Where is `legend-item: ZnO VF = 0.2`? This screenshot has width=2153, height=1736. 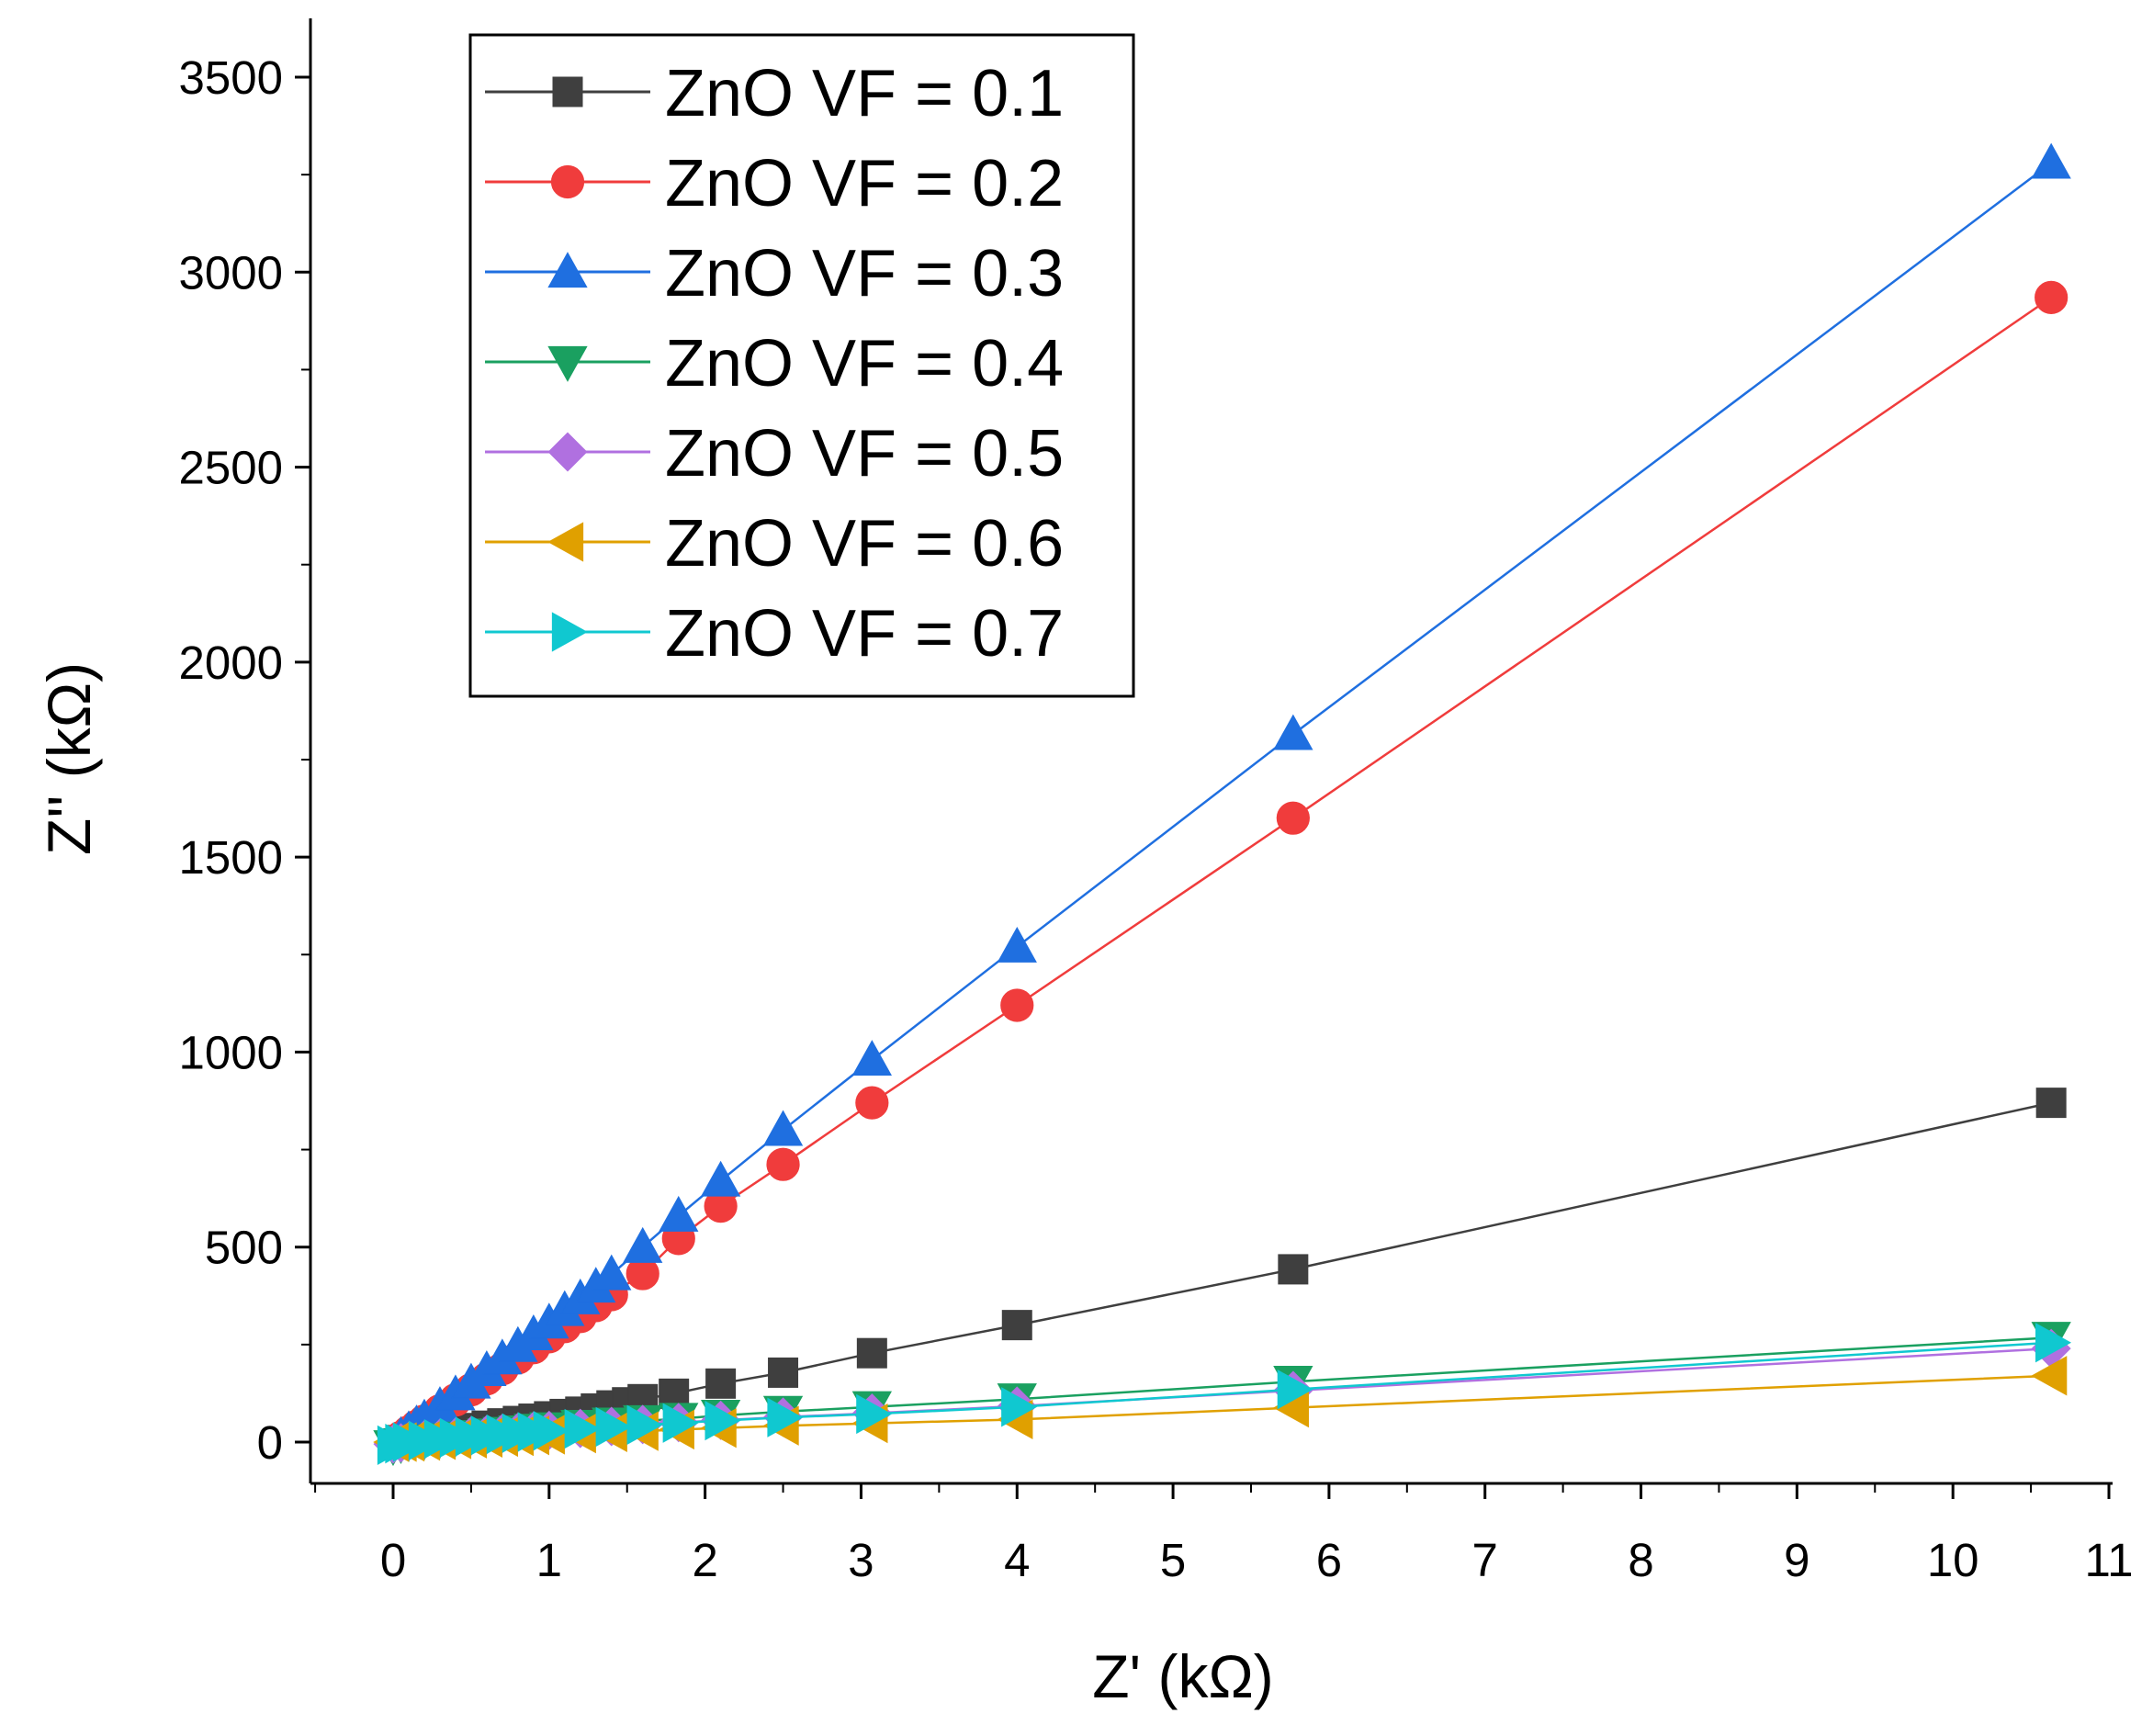
legend-item: ZnO VF = 0.2 is located at coordinates (774, 183).